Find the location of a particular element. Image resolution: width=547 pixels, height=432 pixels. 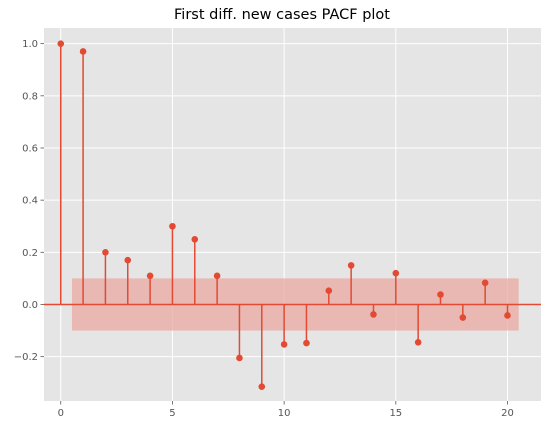

y-tick-label: 0.8 is located at coordinates (30, 96).